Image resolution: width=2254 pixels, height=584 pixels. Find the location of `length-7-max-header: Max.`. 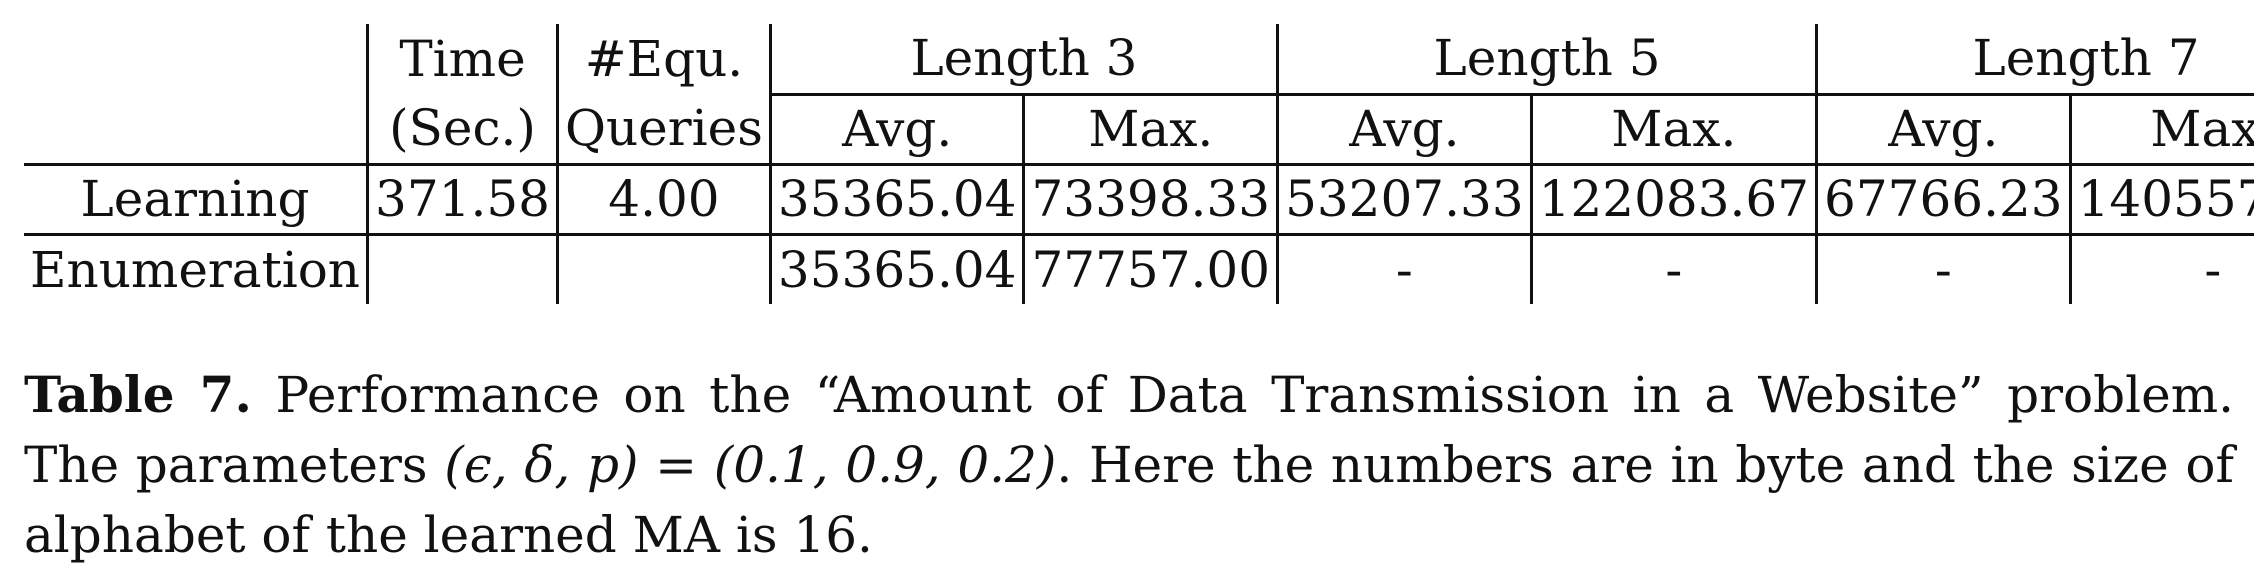

length-7-max-header: Max. is located at coordinates (2162, 130).